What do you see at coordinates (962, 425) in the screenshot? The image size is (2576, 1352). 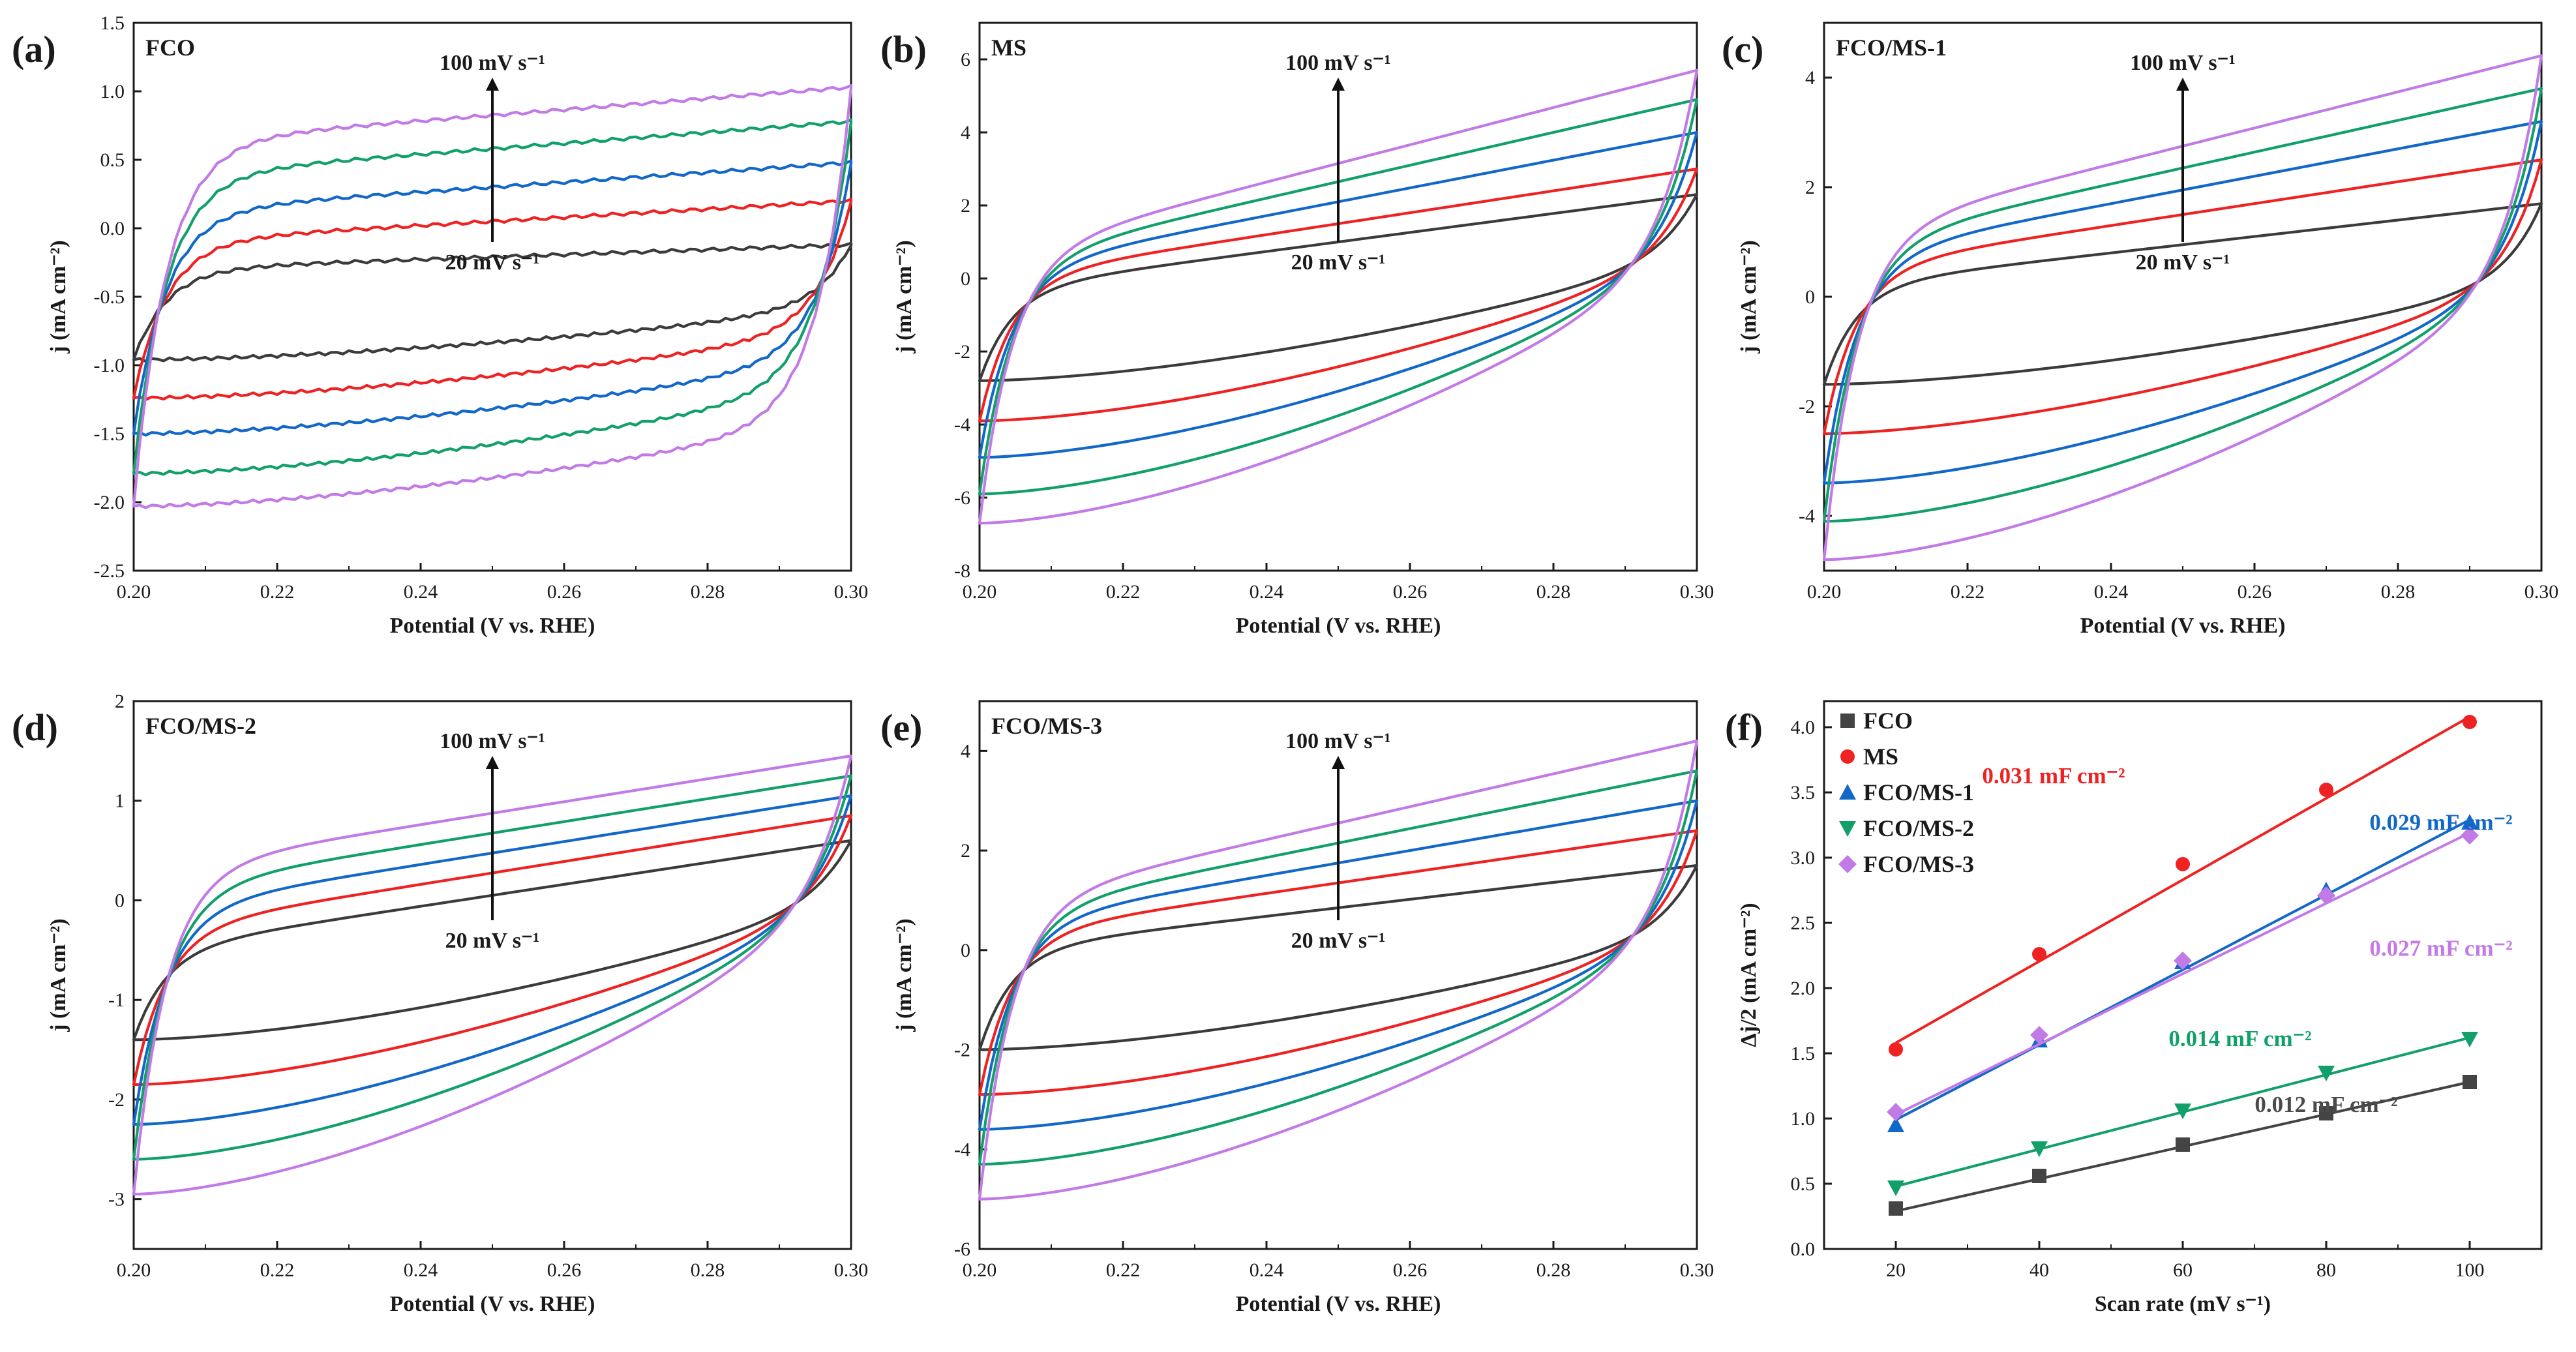 I see `y-tick-label: -4` at bounding box center [962, 425].